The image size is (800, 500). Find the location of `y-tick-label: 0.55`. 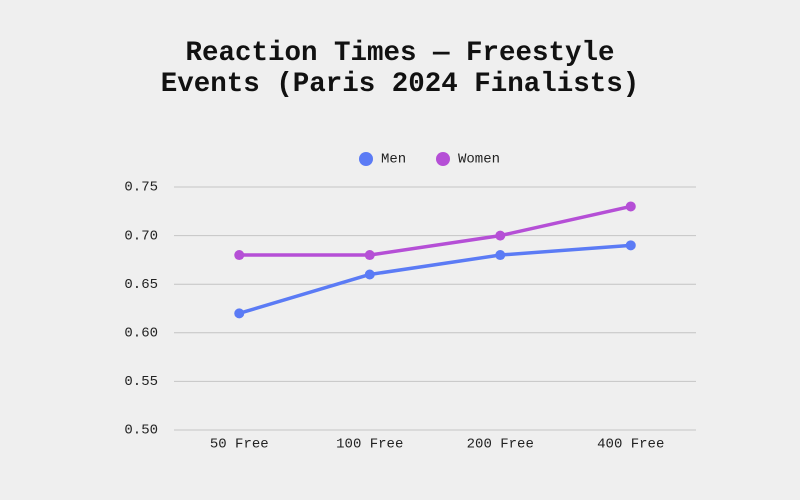

y-tick-label: 0.55 is located at coordinates (141, 382).